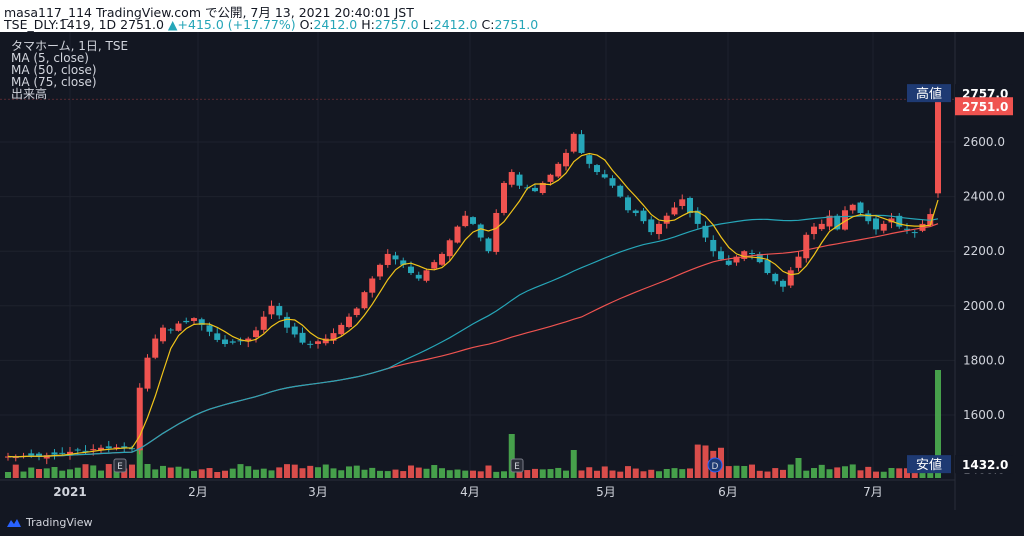 This screenshot has height=536, width=1024. Describe the element at coordinates (984, 306) in the screenshot. I see `price-tick-label: 2000.0` at that location.